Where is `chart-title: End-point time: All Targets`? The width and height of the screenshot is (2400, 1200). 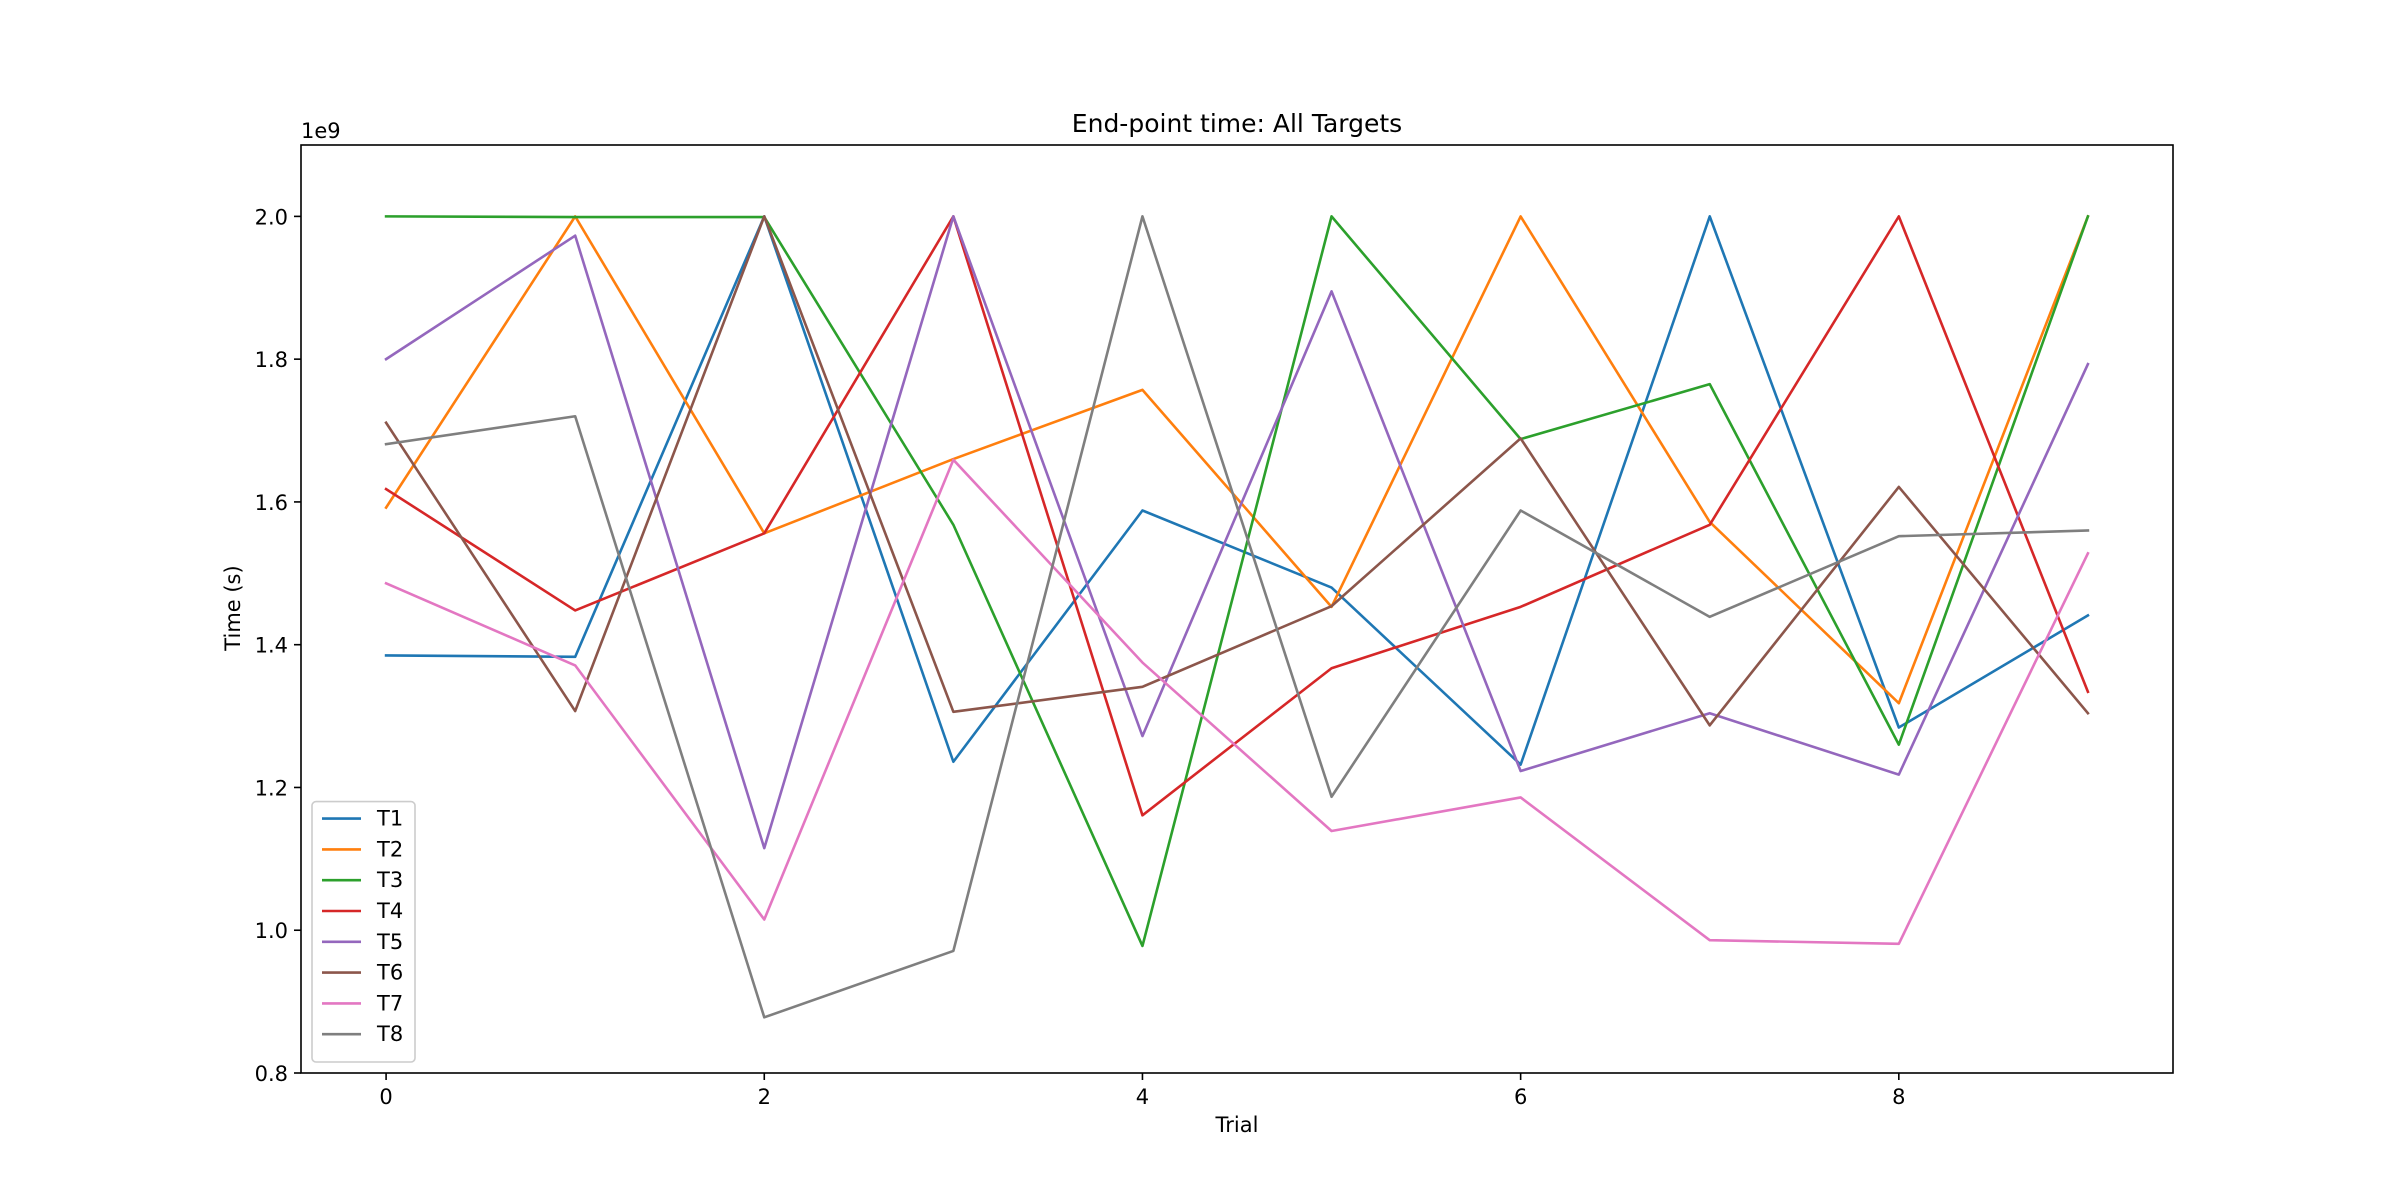
chart-title: End-point time: All Targets is located at coordinates (1237, 123).